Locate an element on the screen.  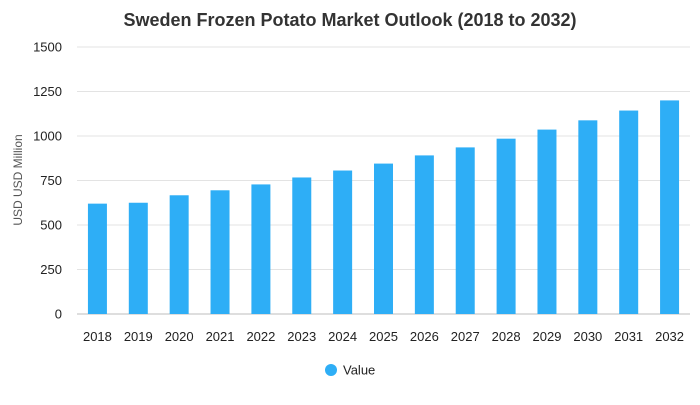
y-tick-label: 1500 is located at coordinates (47, 47).